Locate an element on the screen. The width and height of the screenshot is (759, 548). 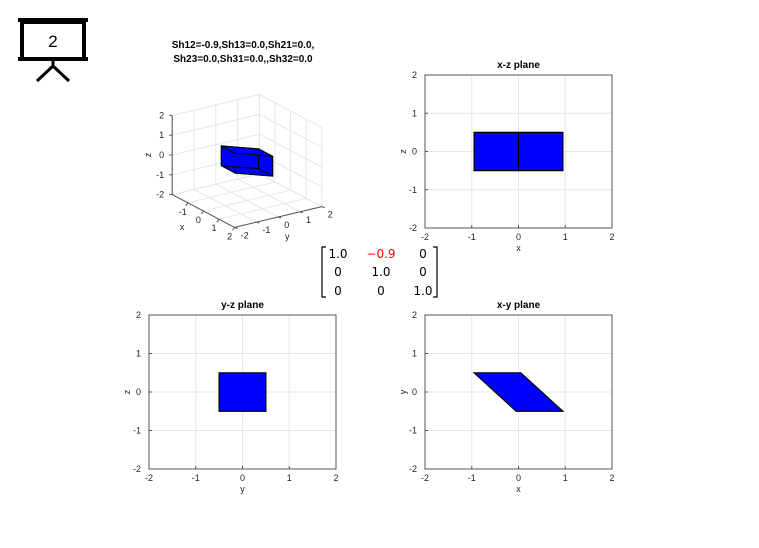
plot-title: x-y plane is located at coordinates (519, 305).